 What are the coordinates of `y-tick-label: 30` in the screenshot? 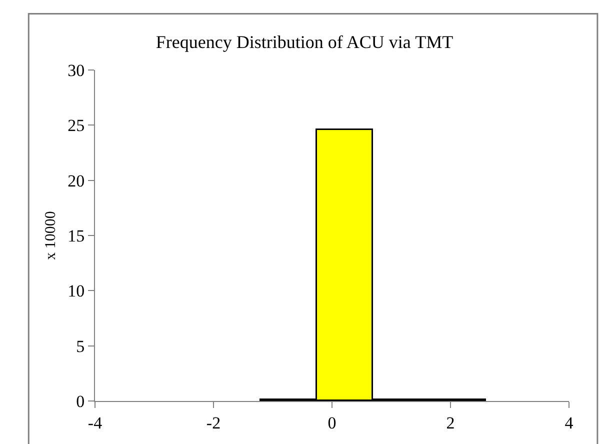 It's located at (76, 70).